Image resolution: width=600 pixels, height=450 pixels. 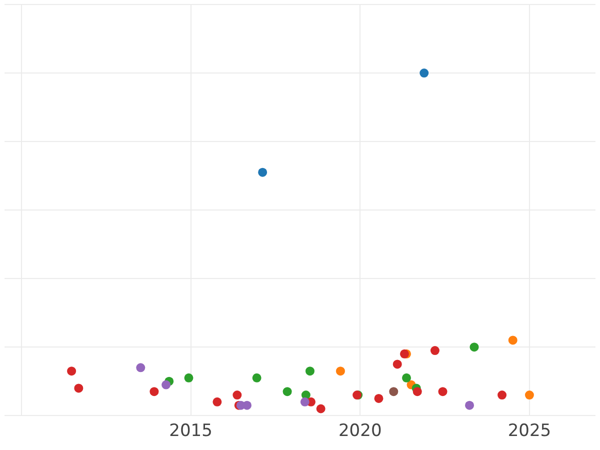 I want to click on x-tick-label: 2020, so click(x=360, y=431).